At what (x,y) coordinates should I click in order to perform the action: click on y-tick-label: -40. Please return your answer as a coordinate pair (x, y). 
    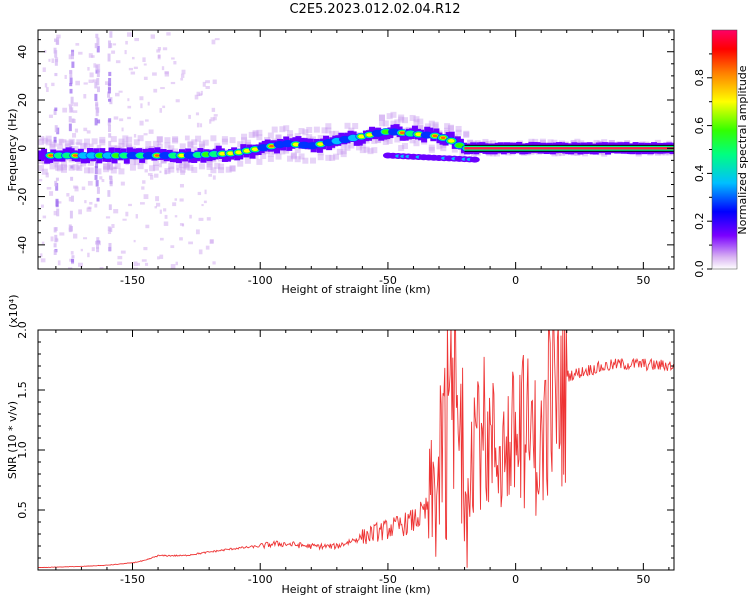
    Looking at the image, I should click on (22, 245).